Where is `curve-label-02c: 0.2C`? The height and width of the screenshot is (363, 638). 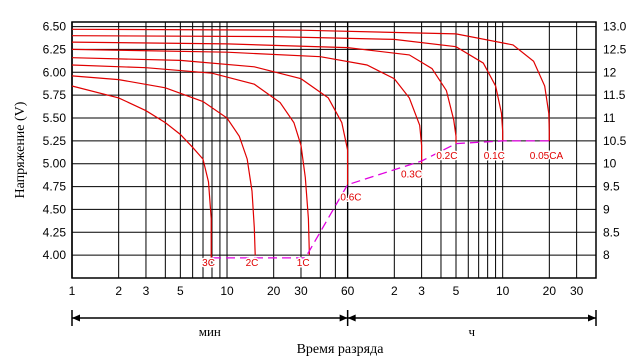 curve-label-02c: 0.2C is located at coordinates (446, 156).